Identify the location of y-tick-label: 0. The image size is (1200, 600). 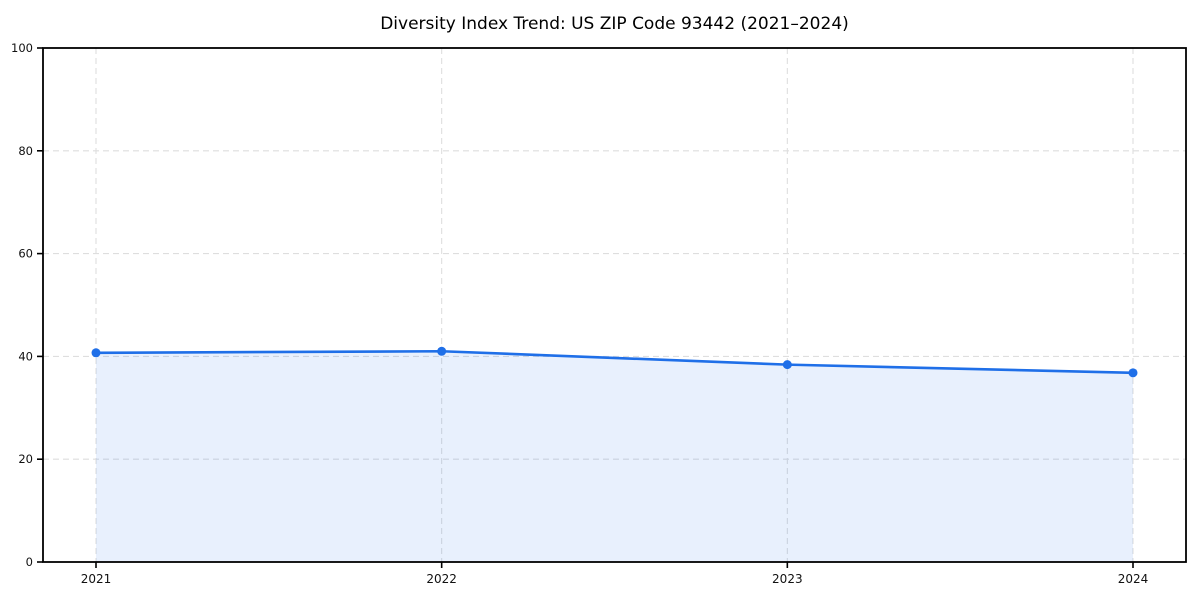
(29, 562).